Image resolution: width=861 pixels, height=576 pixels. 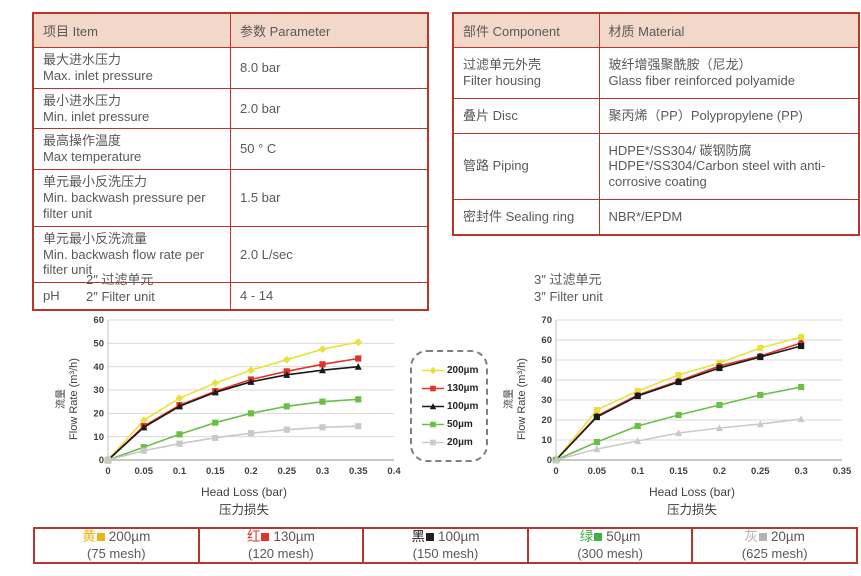 I want to click on chart-title-2in: 2″ 过滤单元 2″ Filter unit, so click(x=247, y=289).